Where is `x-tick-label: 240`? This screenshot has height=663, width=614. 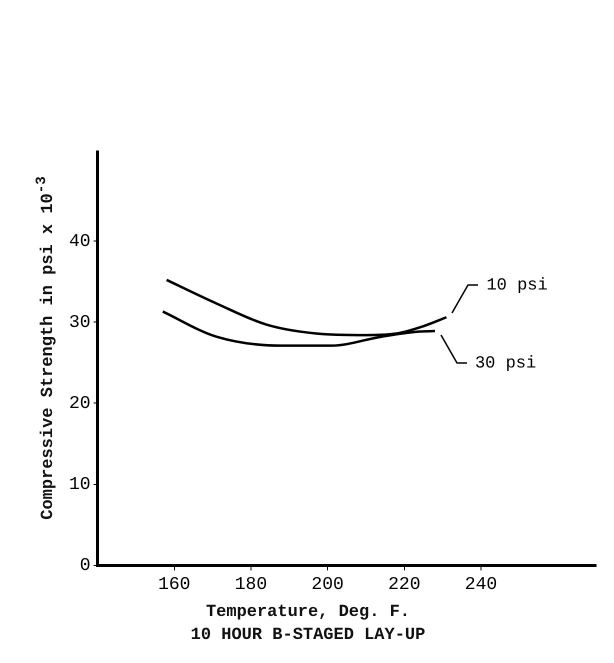
x-tick-label: 240 is located at coordinates (481, 584).